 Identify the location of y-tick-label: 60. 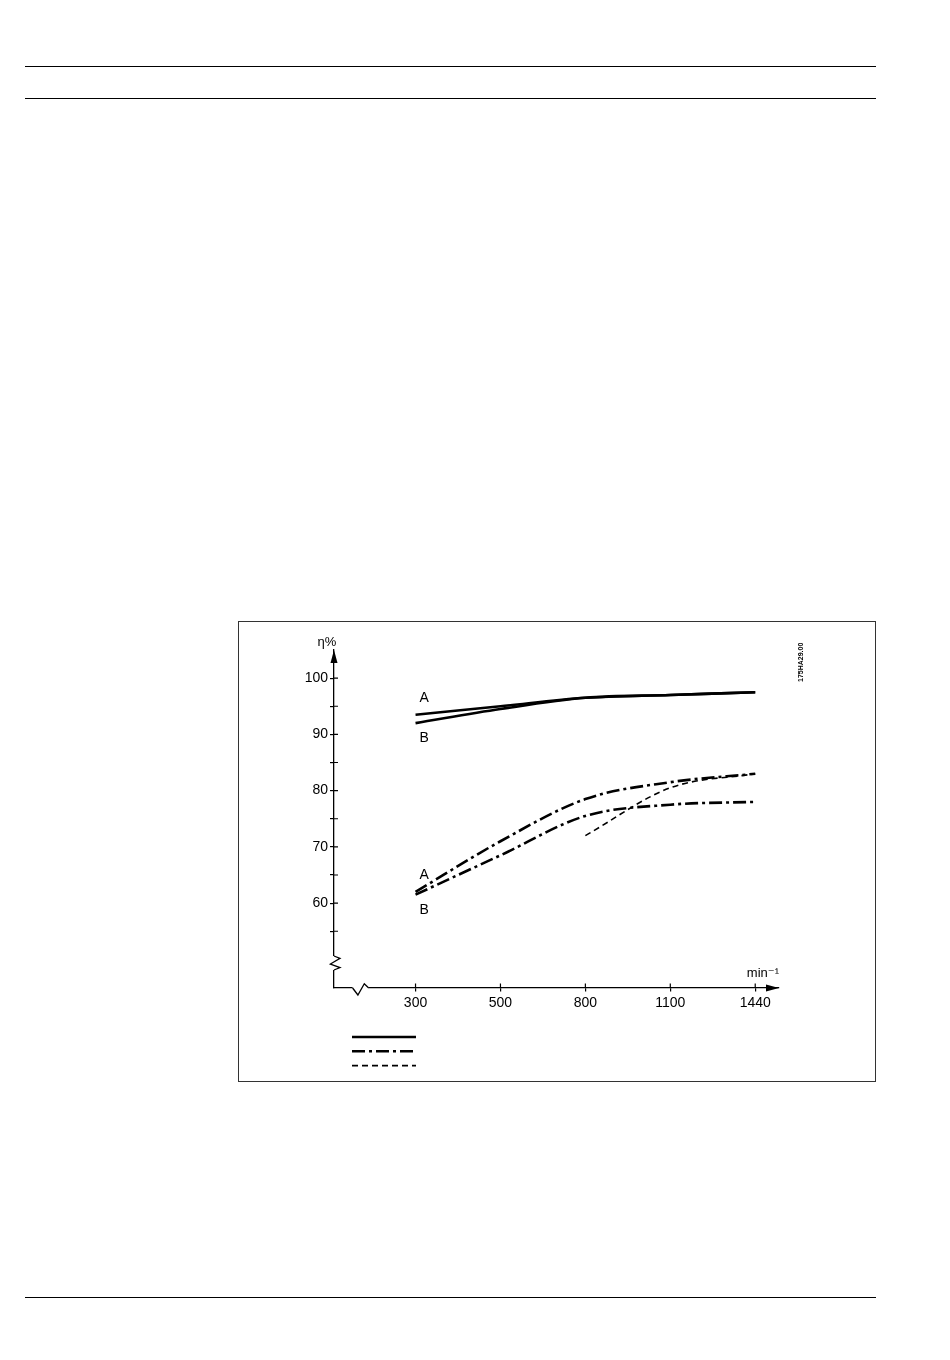
(320, 901).